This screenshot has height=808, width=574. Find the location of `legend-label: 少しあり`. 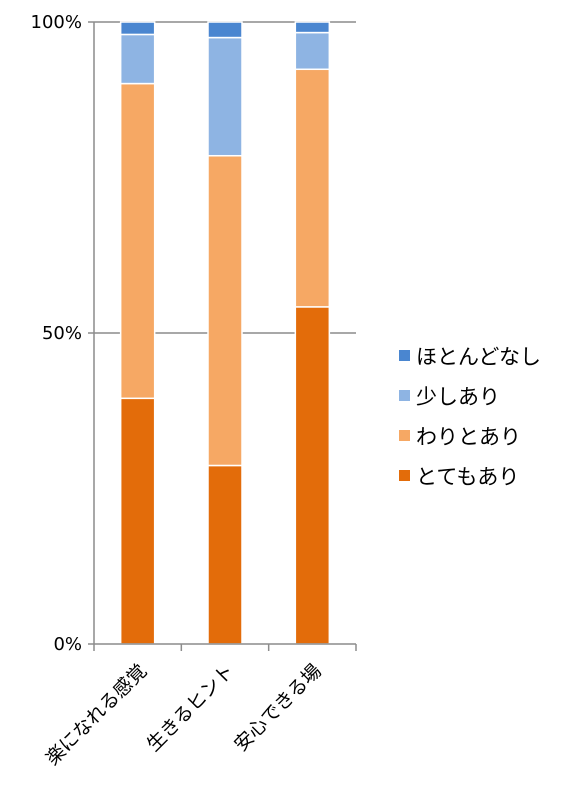

legend-label: 少しあり is located at coordinates (458, 397).